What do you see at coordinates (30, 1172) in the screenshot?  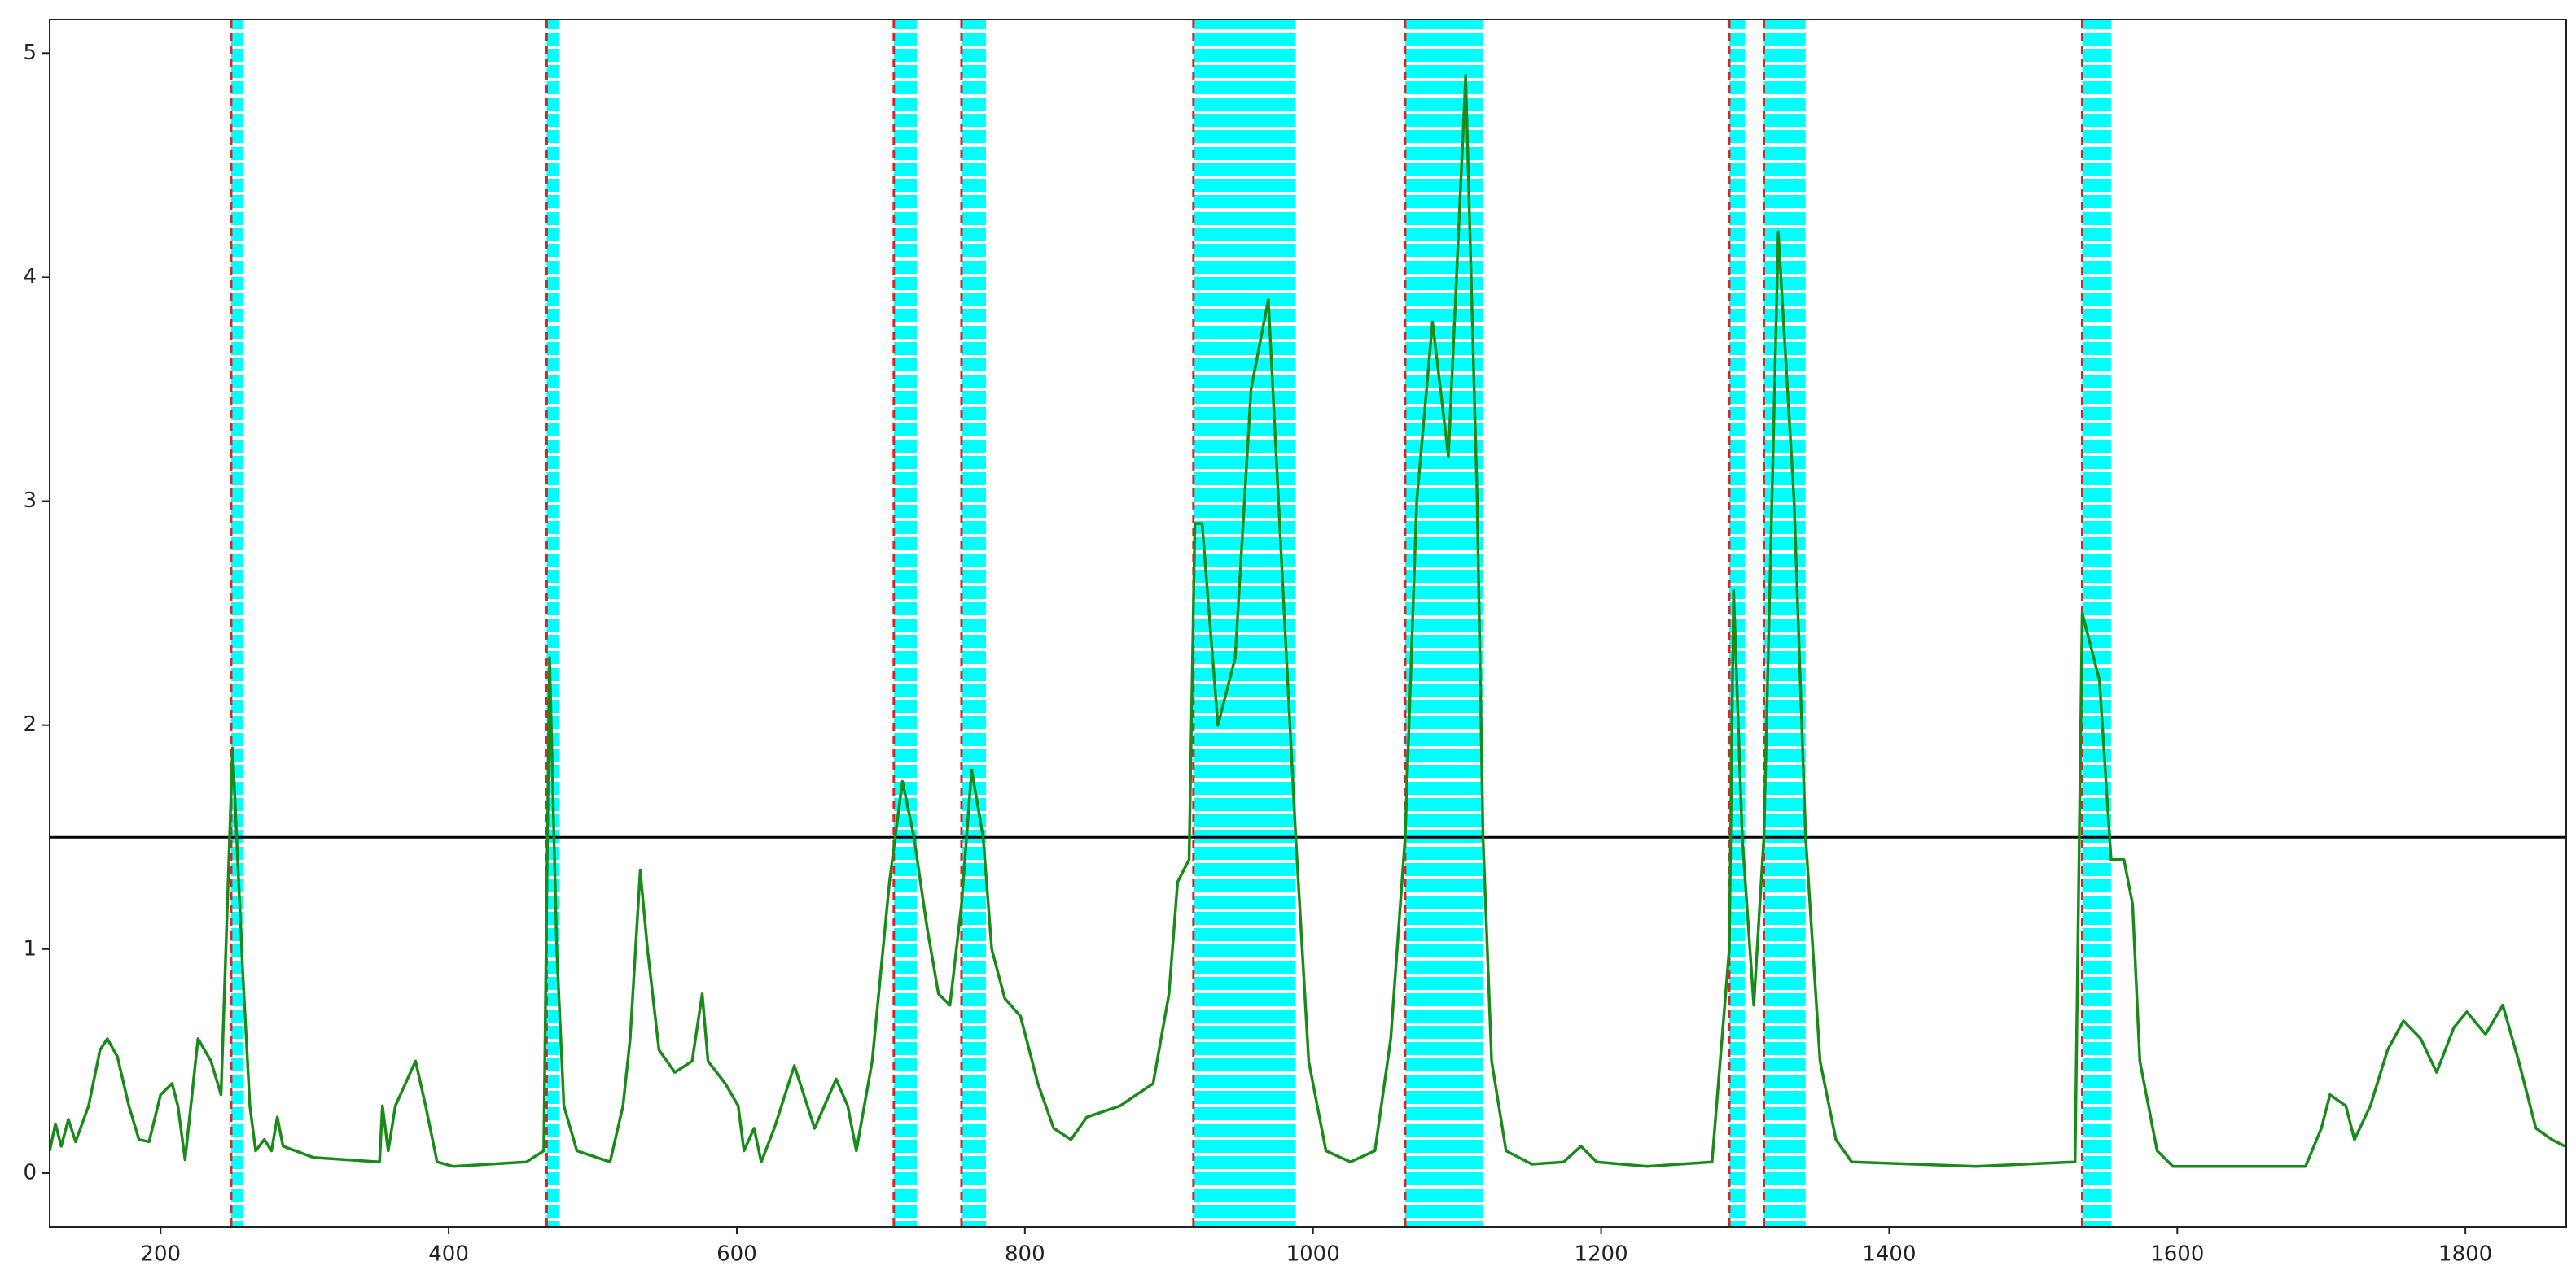 I see `y-tick-label: 0` at bounding box center [30, 1172].